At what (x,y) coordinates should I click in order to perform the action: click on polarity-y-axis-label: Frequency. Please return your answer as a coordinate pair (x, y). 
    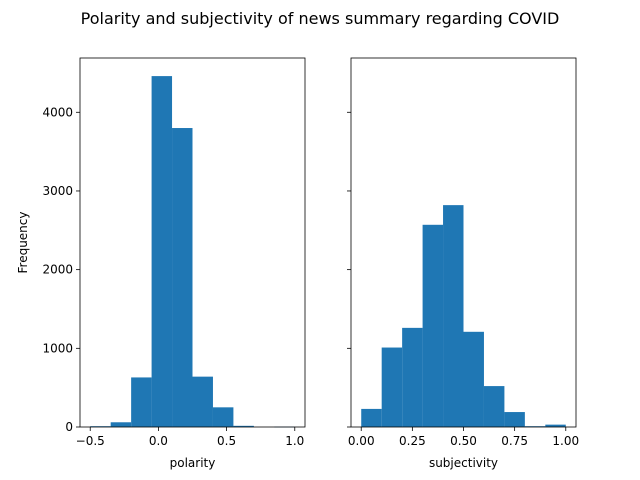
    Looking at the image, I should click on (23, 243).